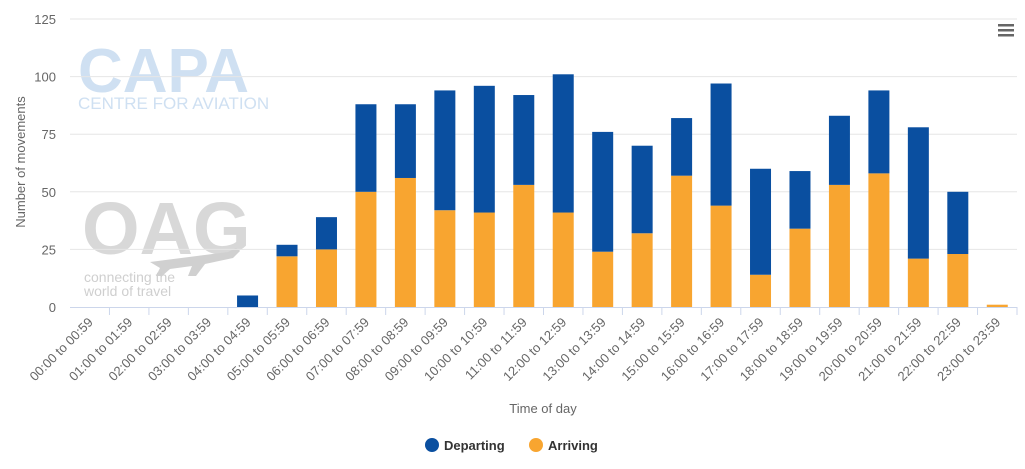 The height and width of the screenshot is (469, 1025). I want to click on hamburger-menu-icon, so click(1006, 30).